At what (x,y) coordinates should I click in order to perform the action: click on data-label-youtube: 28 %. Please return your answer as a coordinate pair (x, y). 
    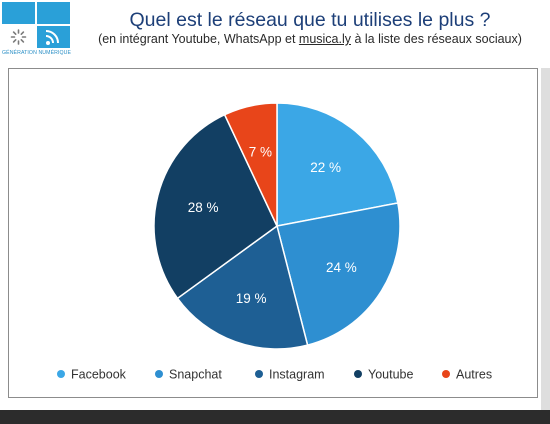
    Looking at the image, I should click on (203, 207).